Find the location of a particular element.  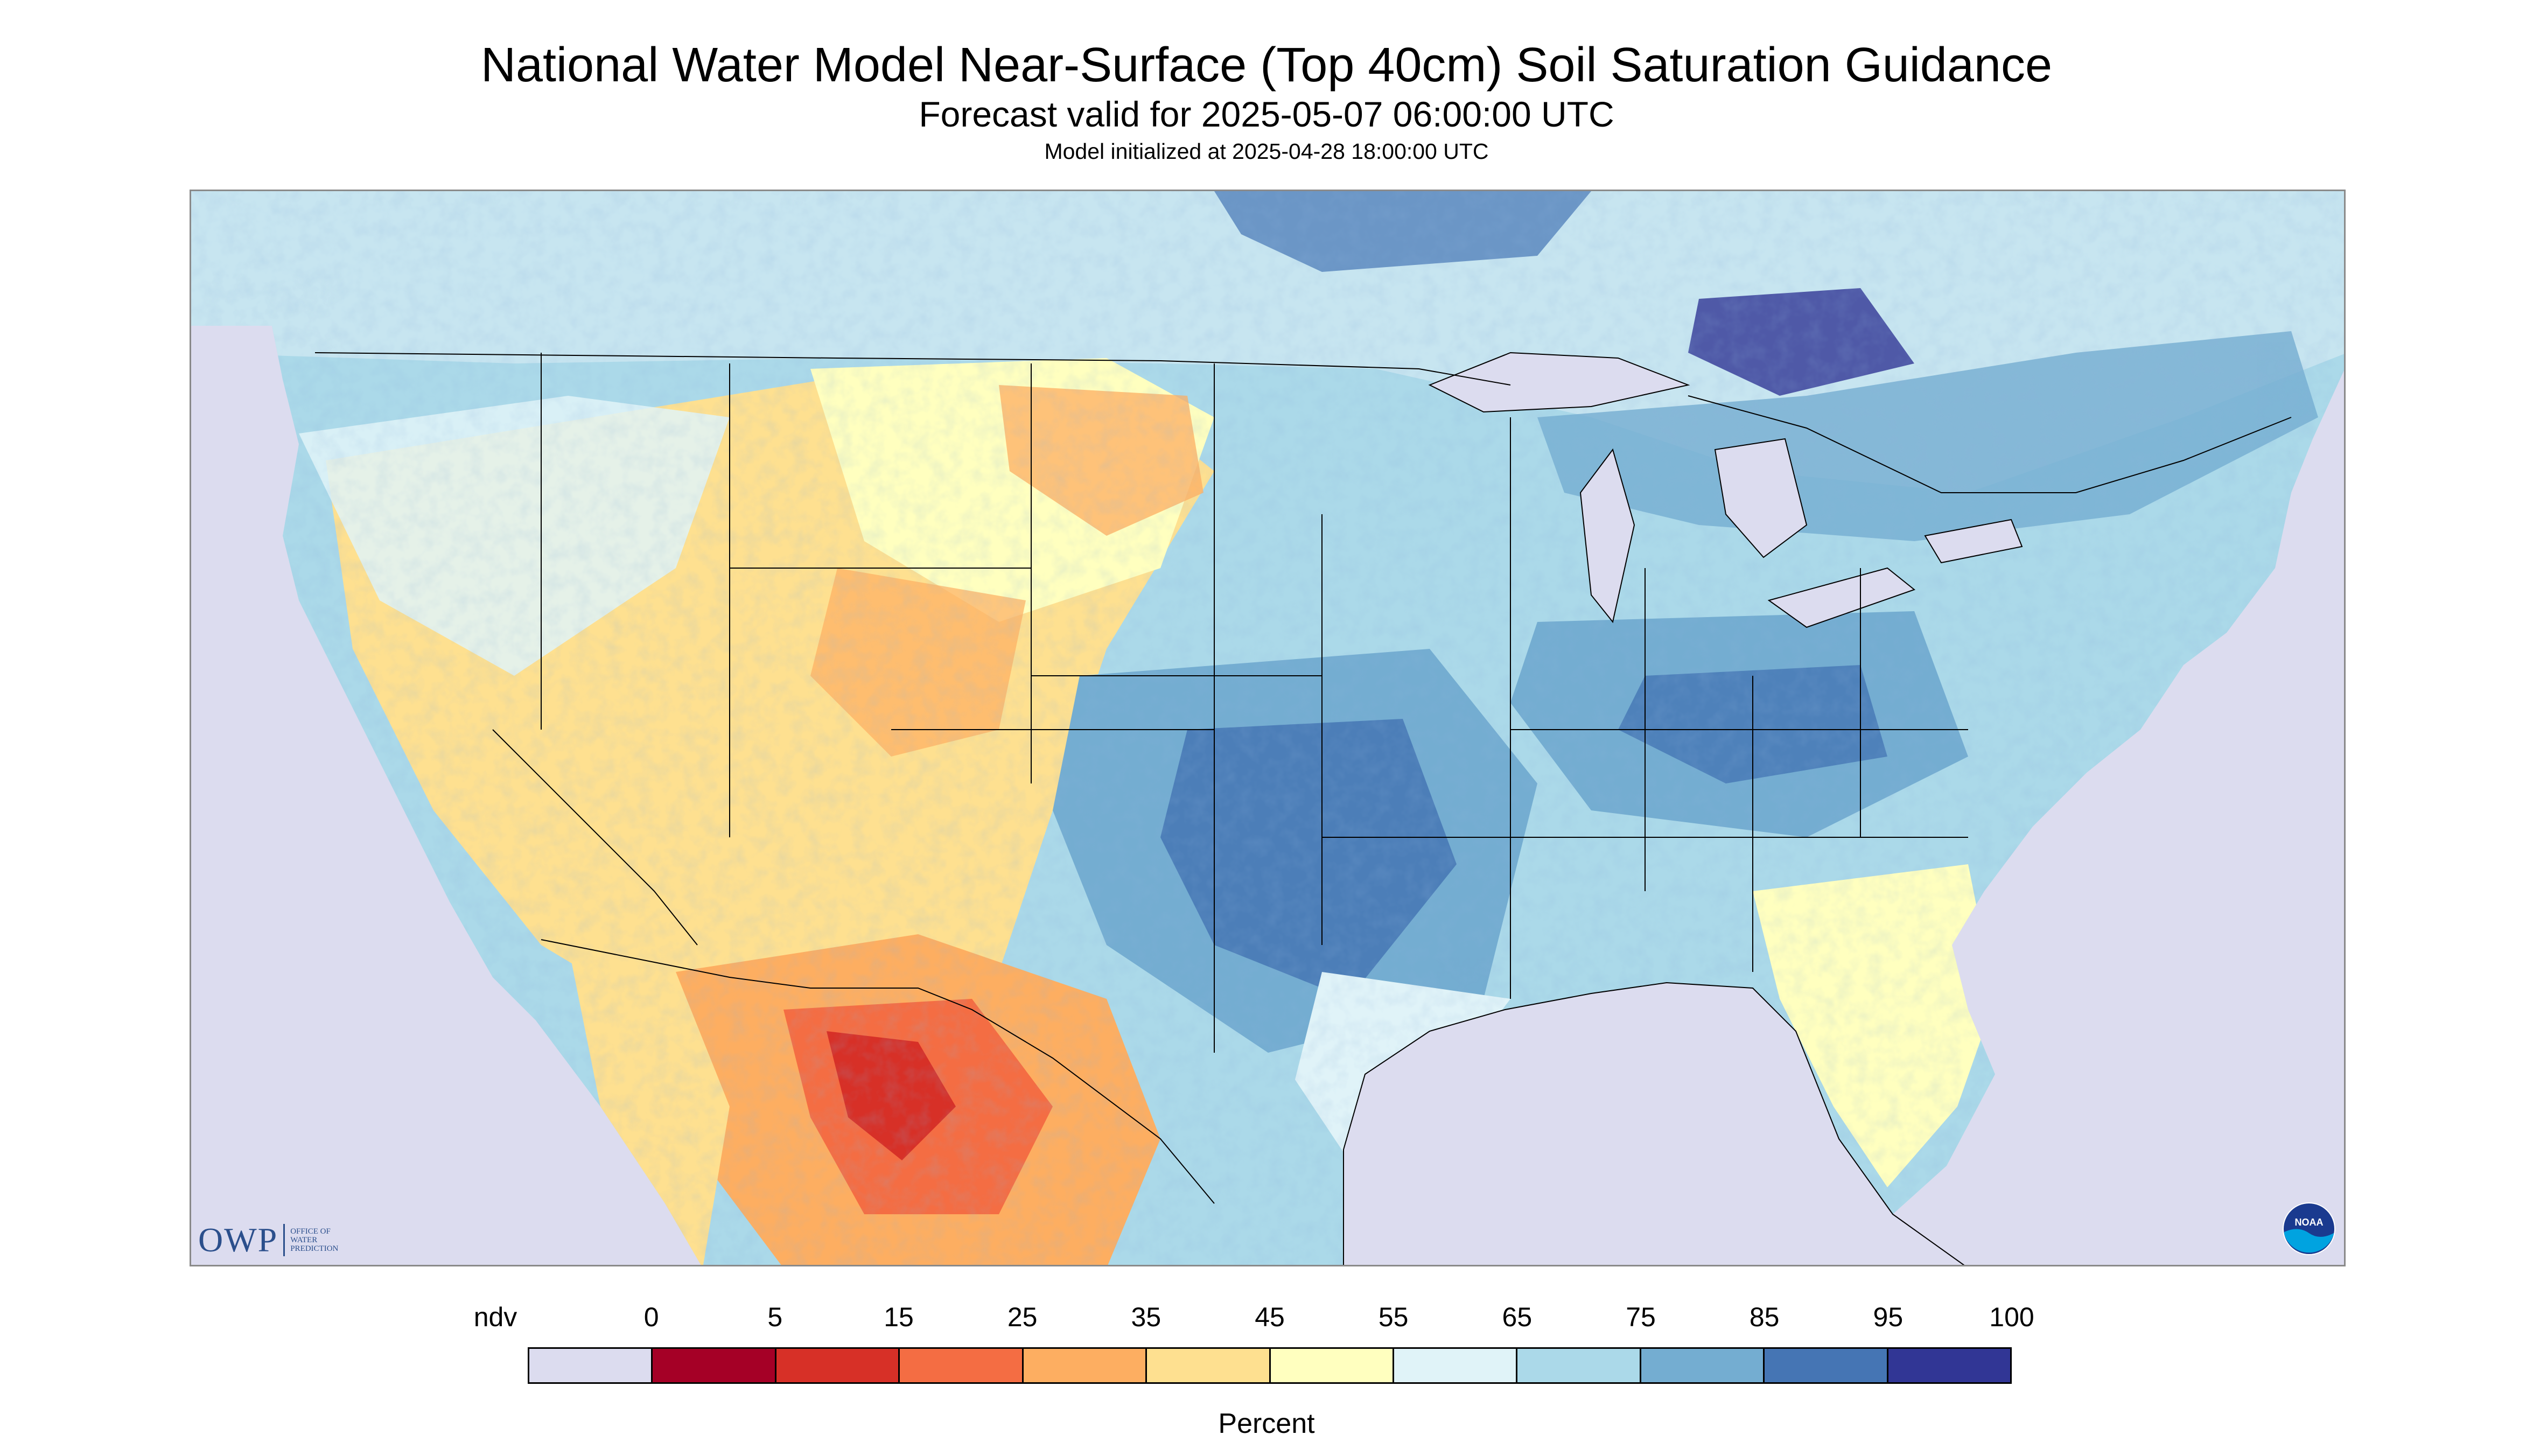

lake-michigan is located at coordinates (1607, 536).